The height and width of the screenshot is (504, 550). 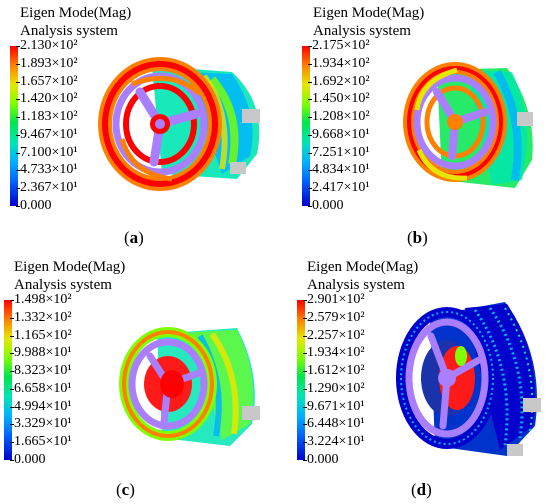 What do you see at coordinates (41, 424) in the screenshot?
I see `legend-tick: 3.329×10¹` at bounding box center [41, 424].